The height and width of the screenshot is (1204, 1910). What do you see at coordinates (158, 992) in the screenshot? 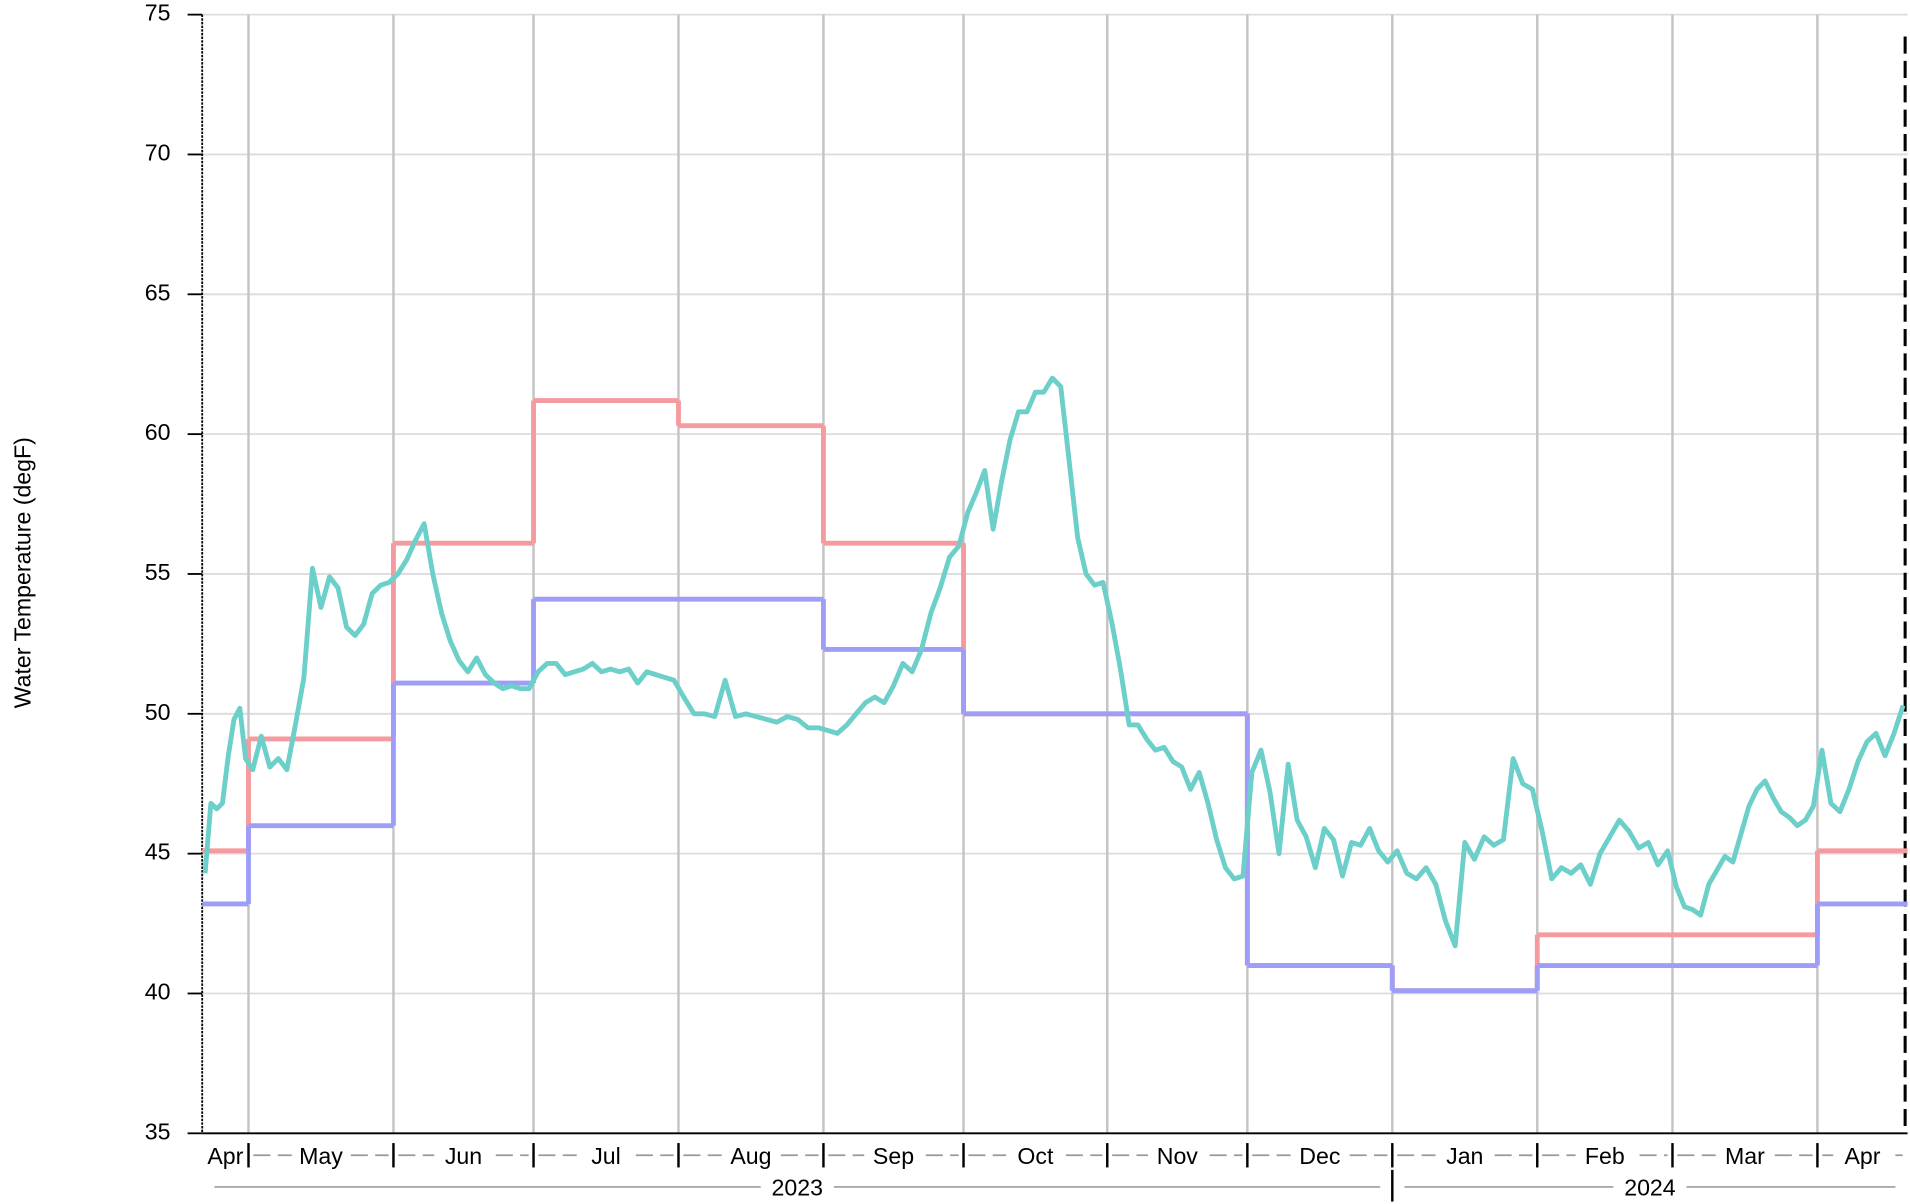
I see `y-tick-label: 40` at bounding box center [158, 992].